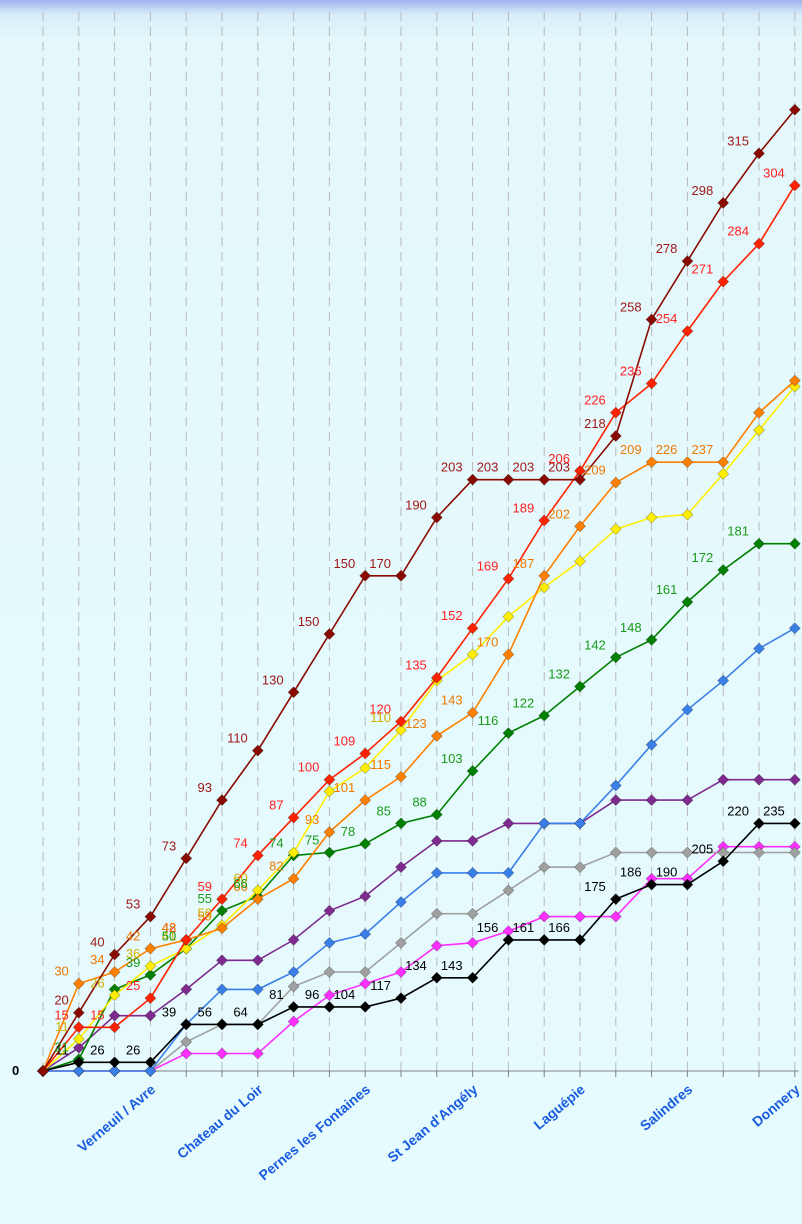  Describe the element at coordinates (273, 679) in the screenshot. I see `data-label: 130` at that location.